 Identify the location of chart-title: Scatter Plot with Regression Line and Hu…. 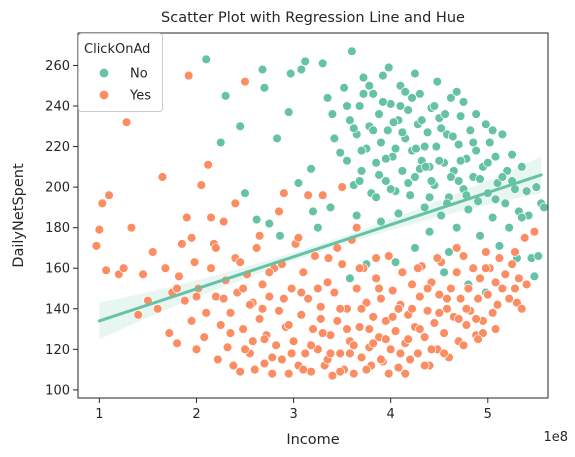
(313, 18).